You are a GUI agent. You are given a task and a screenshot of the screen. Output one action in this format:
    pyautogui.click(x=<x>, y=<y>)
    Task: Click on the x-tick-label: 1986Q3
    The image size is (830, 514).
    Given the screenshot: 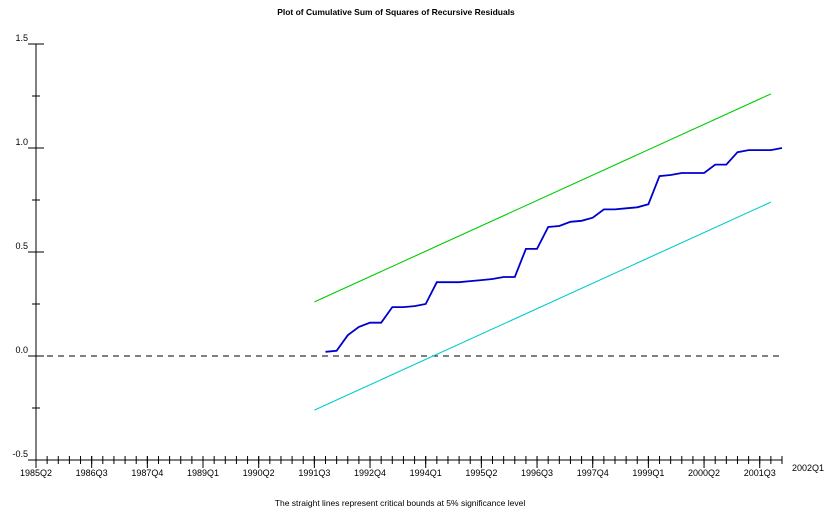 What is the action you would take?
    pyautogui.click(x=92, y=473)
    